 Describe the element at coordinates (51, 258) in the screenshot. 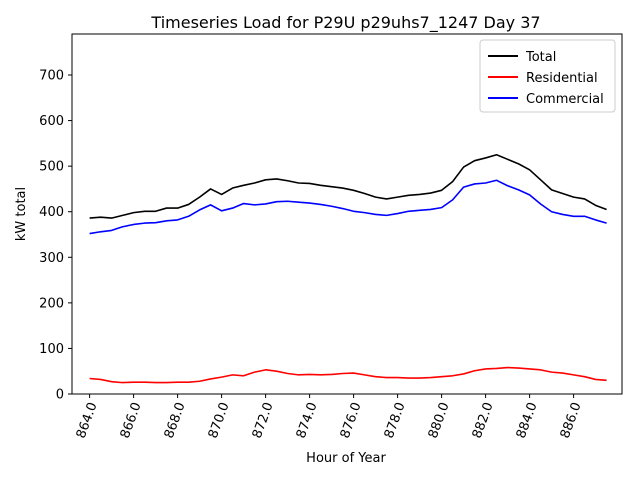

I see `y-tick-label: 300` at that location.